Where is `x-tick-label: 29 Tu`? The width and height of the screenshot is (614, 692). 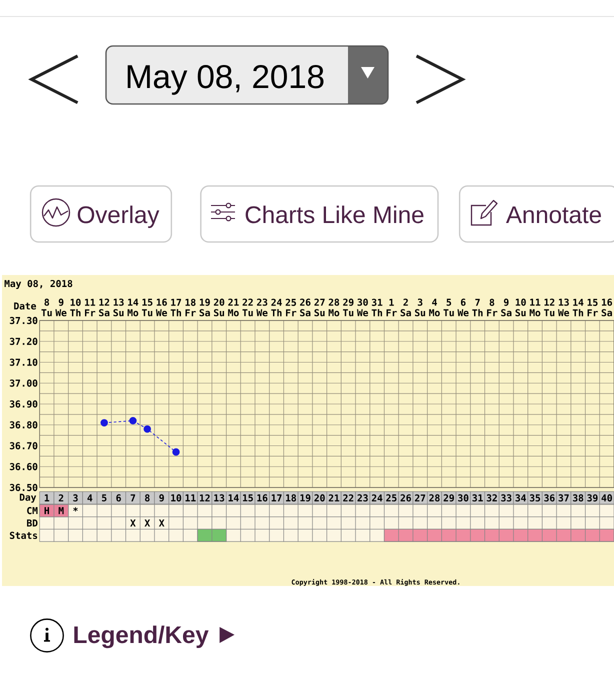
x-tick-label: 29 Tu is located at coordinates (348, 307).